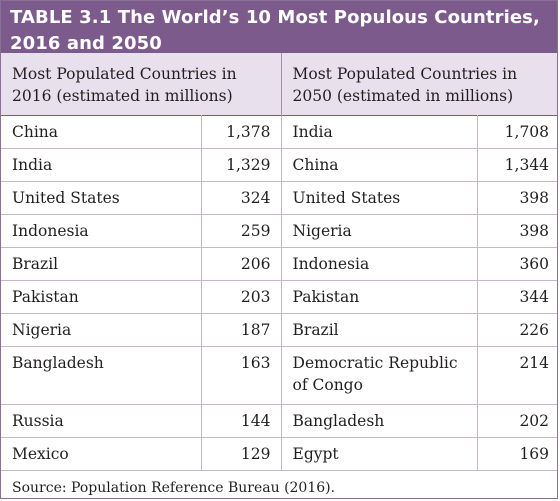 The height and width of the screenshot is (501, 560). What do you see at coordinates (379, 264) in the screenshot?
I see `country-2050-cell: Indonesia` at bounding box center [379, 264].